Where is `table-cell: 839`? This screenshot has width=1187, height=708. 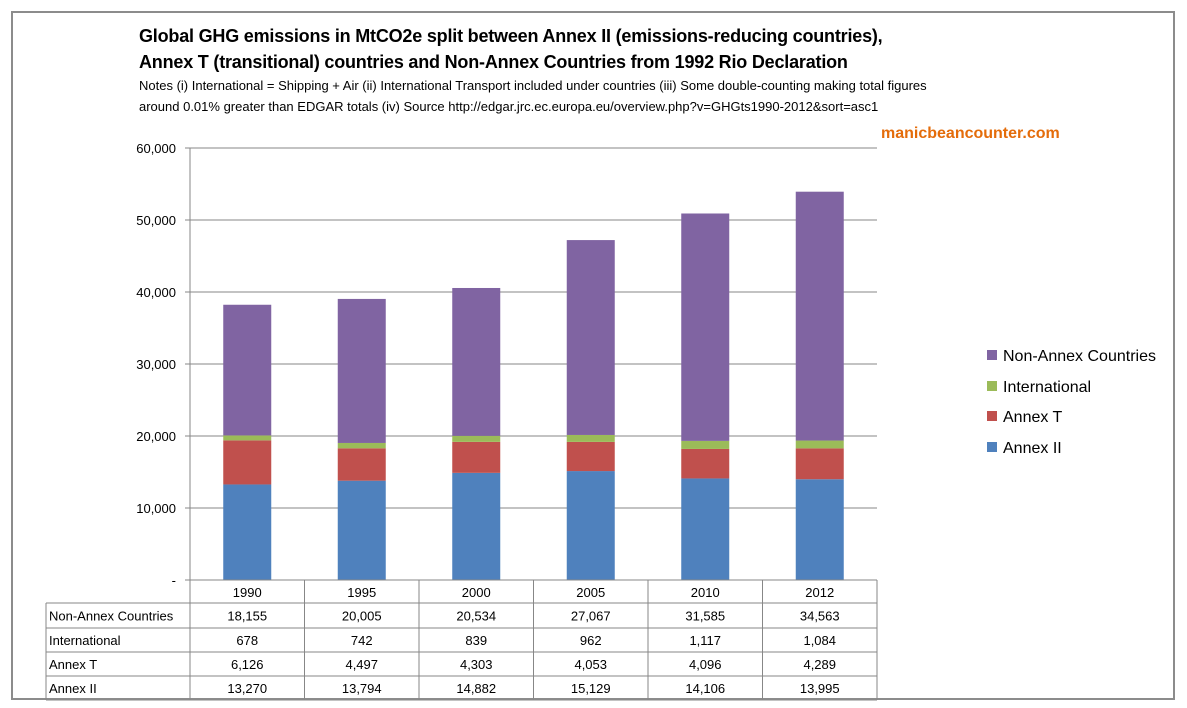
table-cell: 839 is located at coordinates (476, 640).